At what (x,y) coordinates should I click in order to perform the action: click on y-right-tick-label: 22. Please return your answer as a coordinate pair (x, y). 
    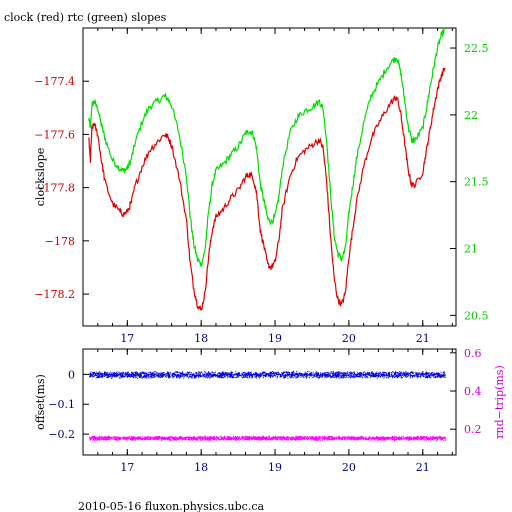
    Looking at the image, I should click on (471, 115).